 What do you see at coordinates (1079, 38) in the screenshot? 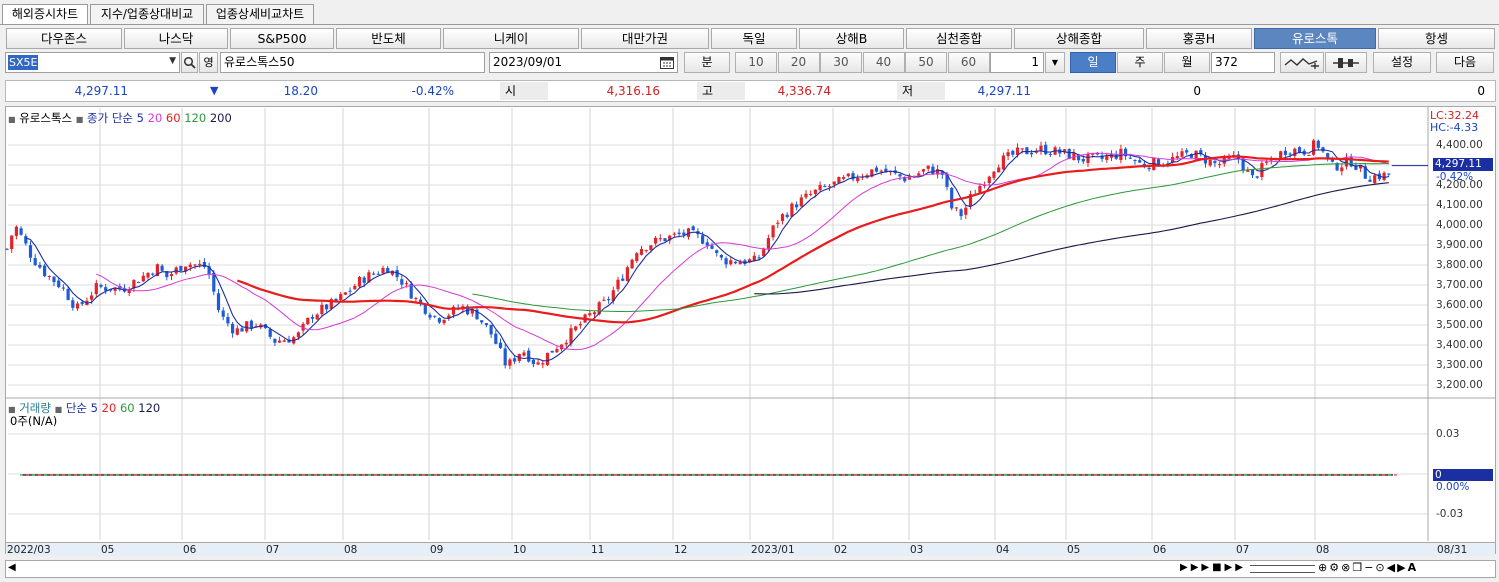
I see `market-button: 상해종합` at bounding box center [1079, 38].